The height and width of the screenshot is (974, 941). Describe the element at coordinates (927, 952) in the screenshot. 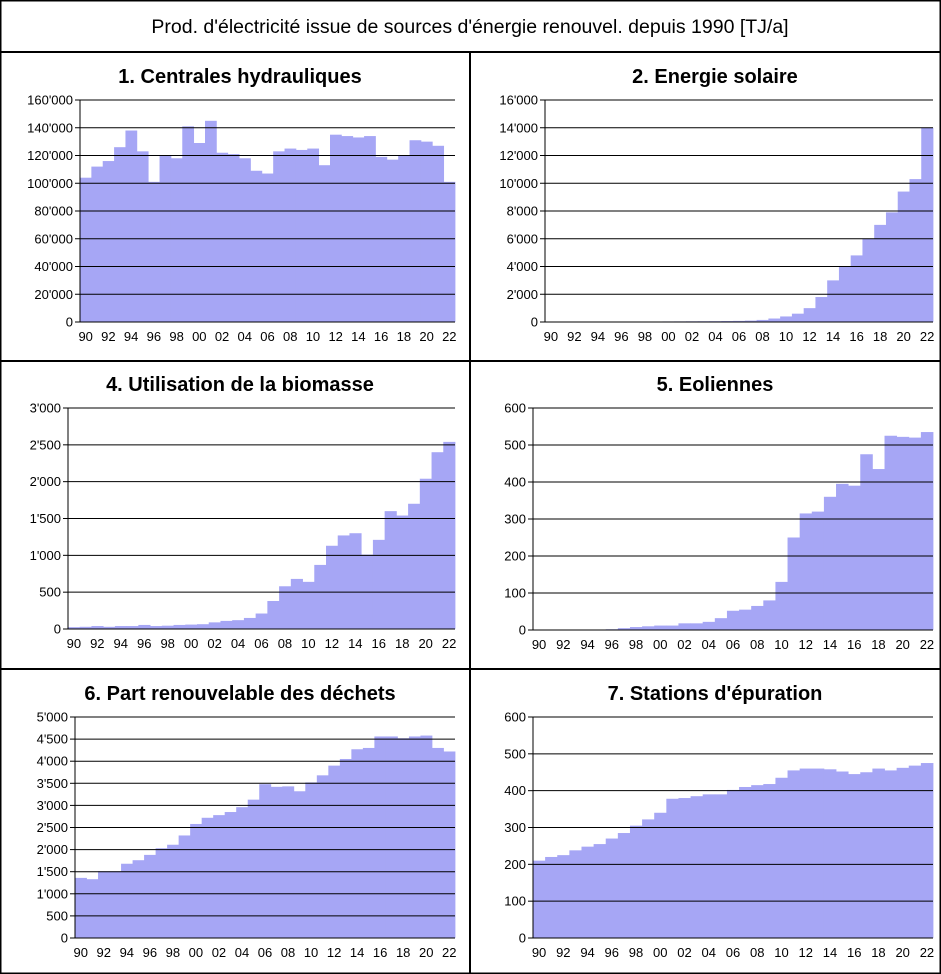

I see `x-tick-label: 22` at that location.